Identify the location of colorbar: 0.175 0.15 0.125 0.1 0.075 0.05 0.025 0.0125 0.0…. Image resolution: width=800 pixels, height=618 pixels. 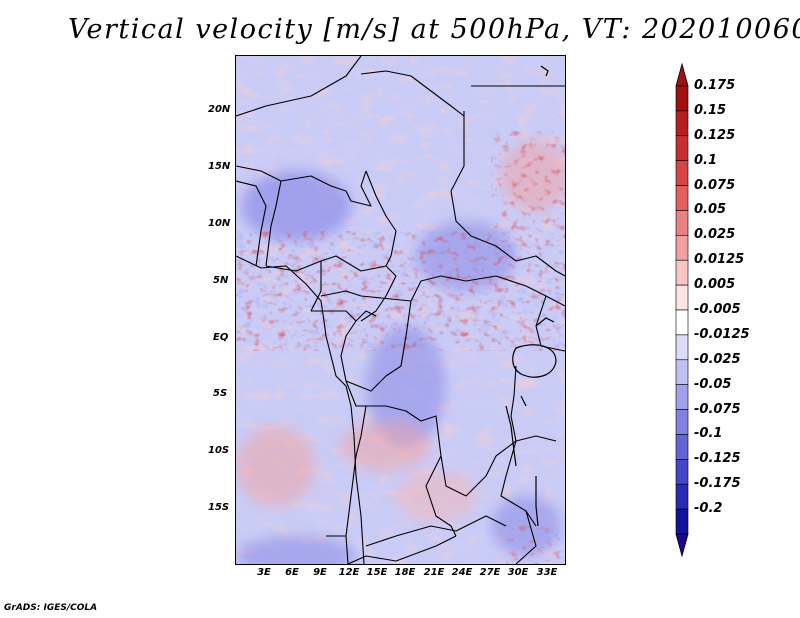
(720, 310).